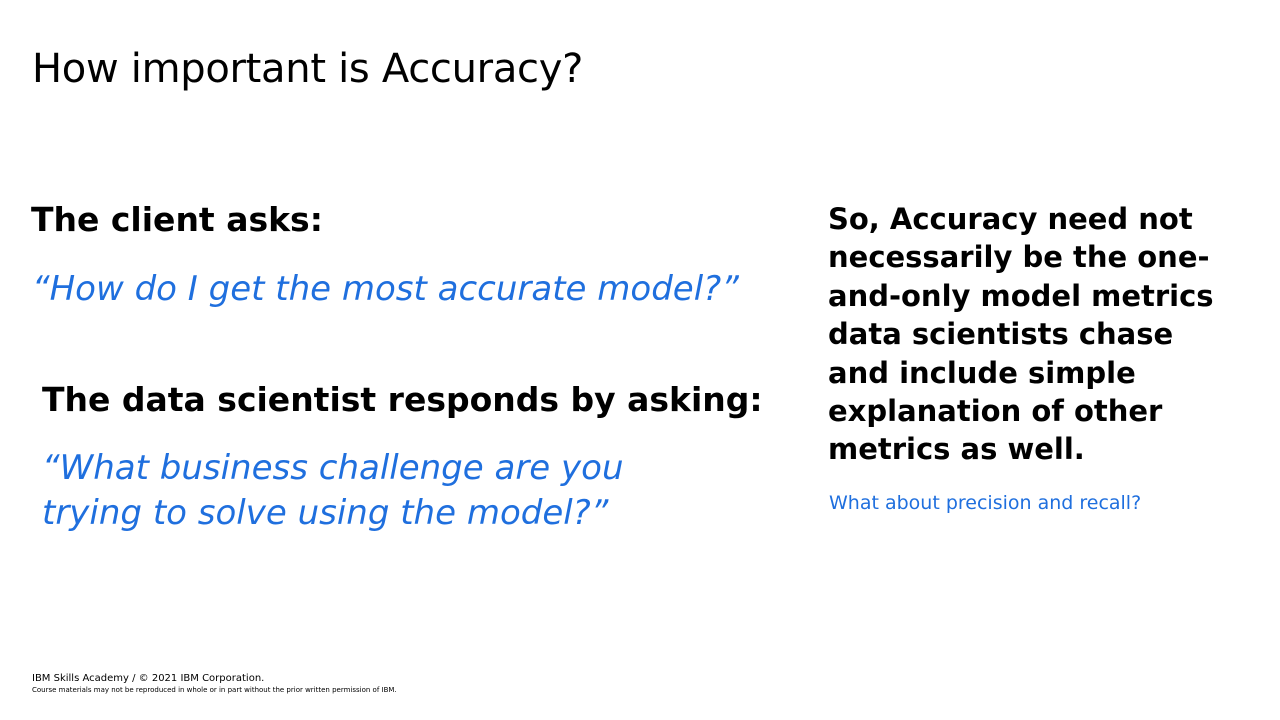  Describe the element at coordinates (985, 503) in the screenshot. I see `followup-question: What about precision and recall?` at that location.